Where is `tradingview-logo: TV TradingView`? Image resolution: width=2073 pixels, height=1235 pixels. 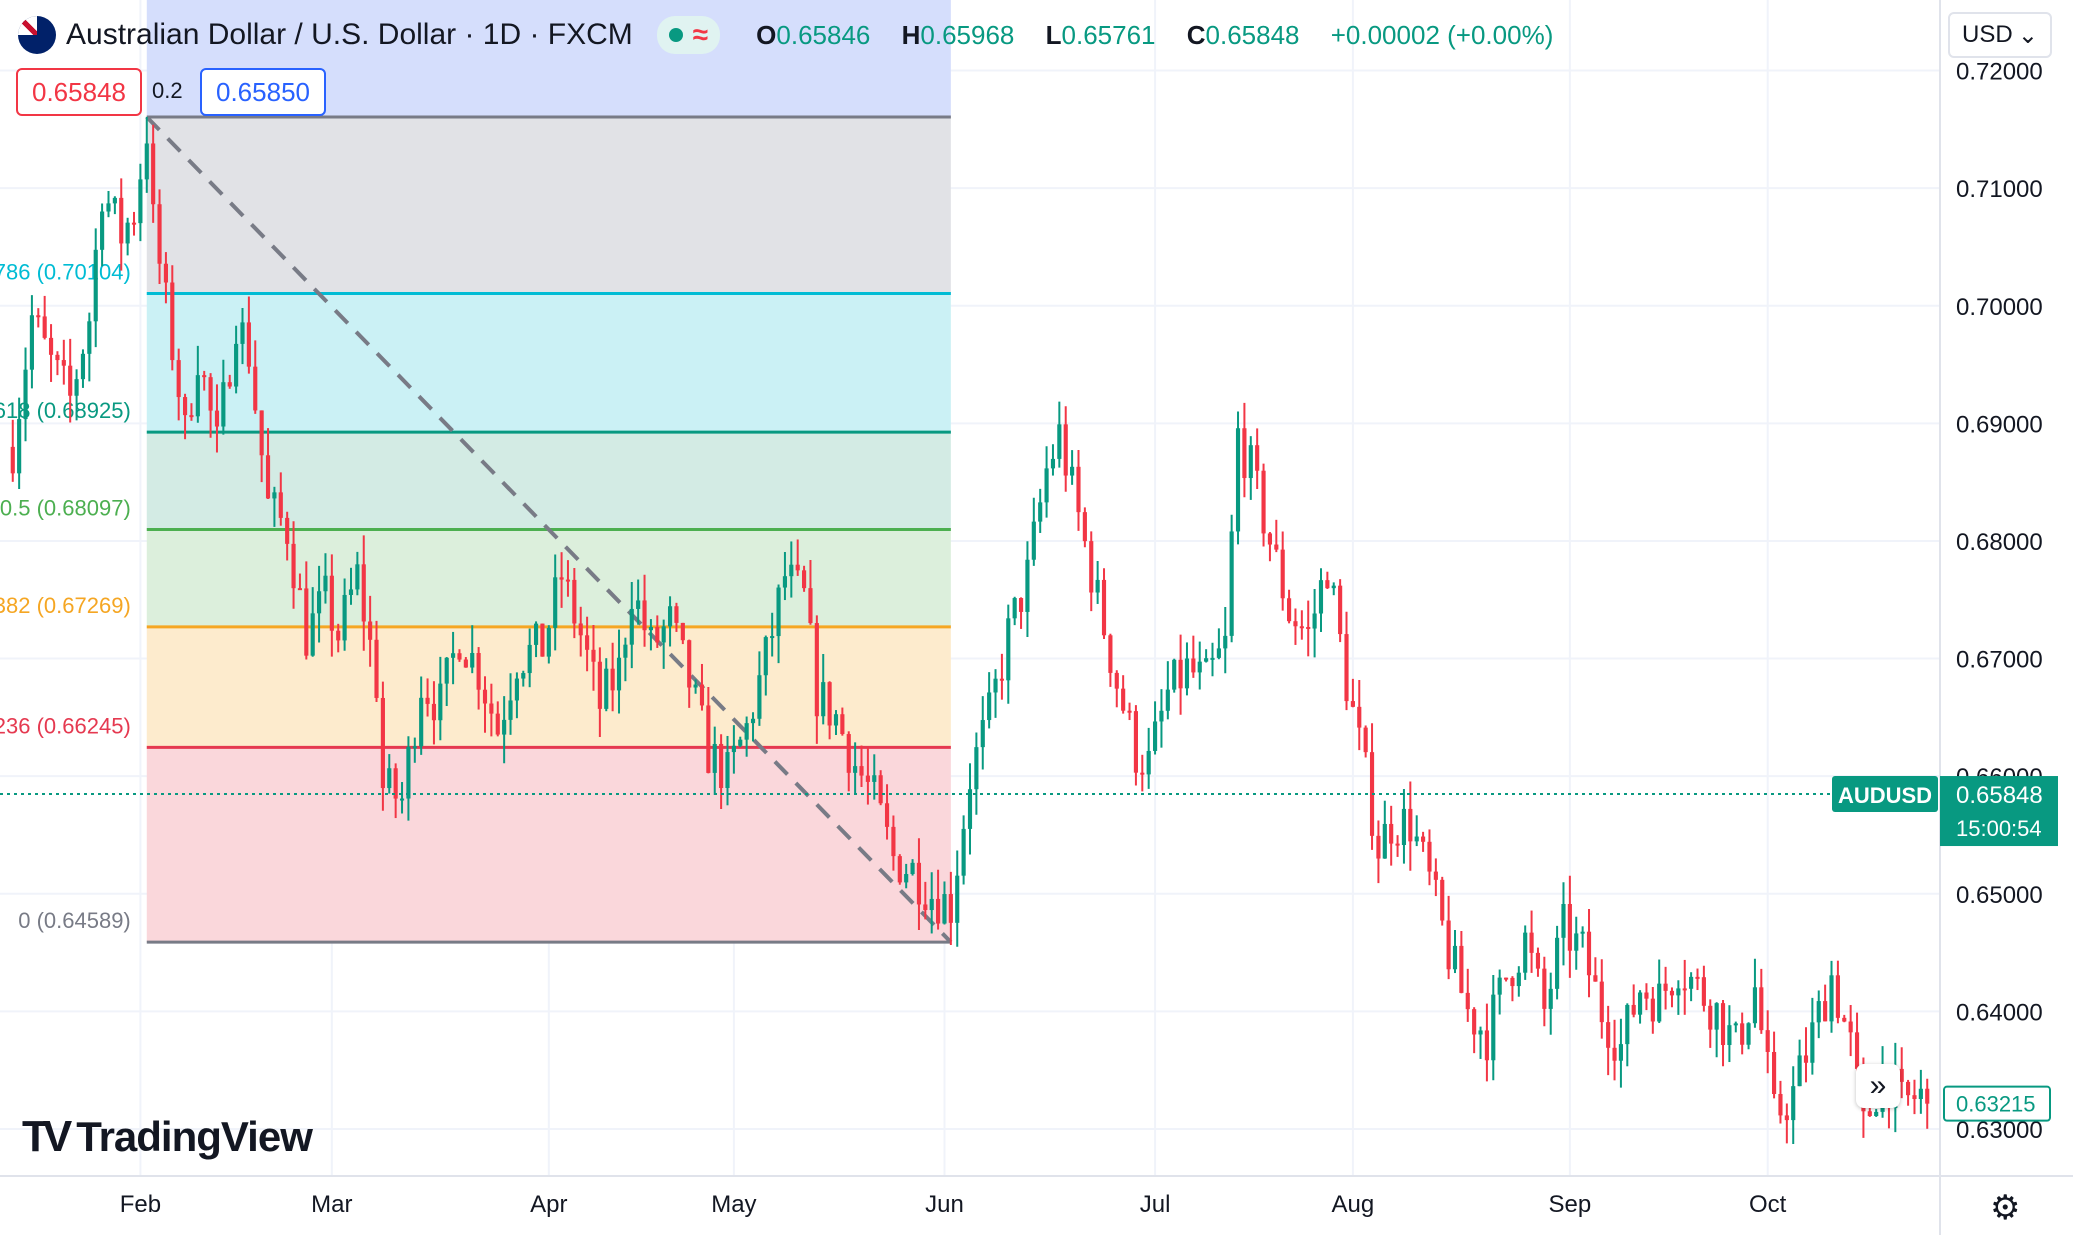
tradingview-logo: TV TradingView is located at coordinates (167, 1137).